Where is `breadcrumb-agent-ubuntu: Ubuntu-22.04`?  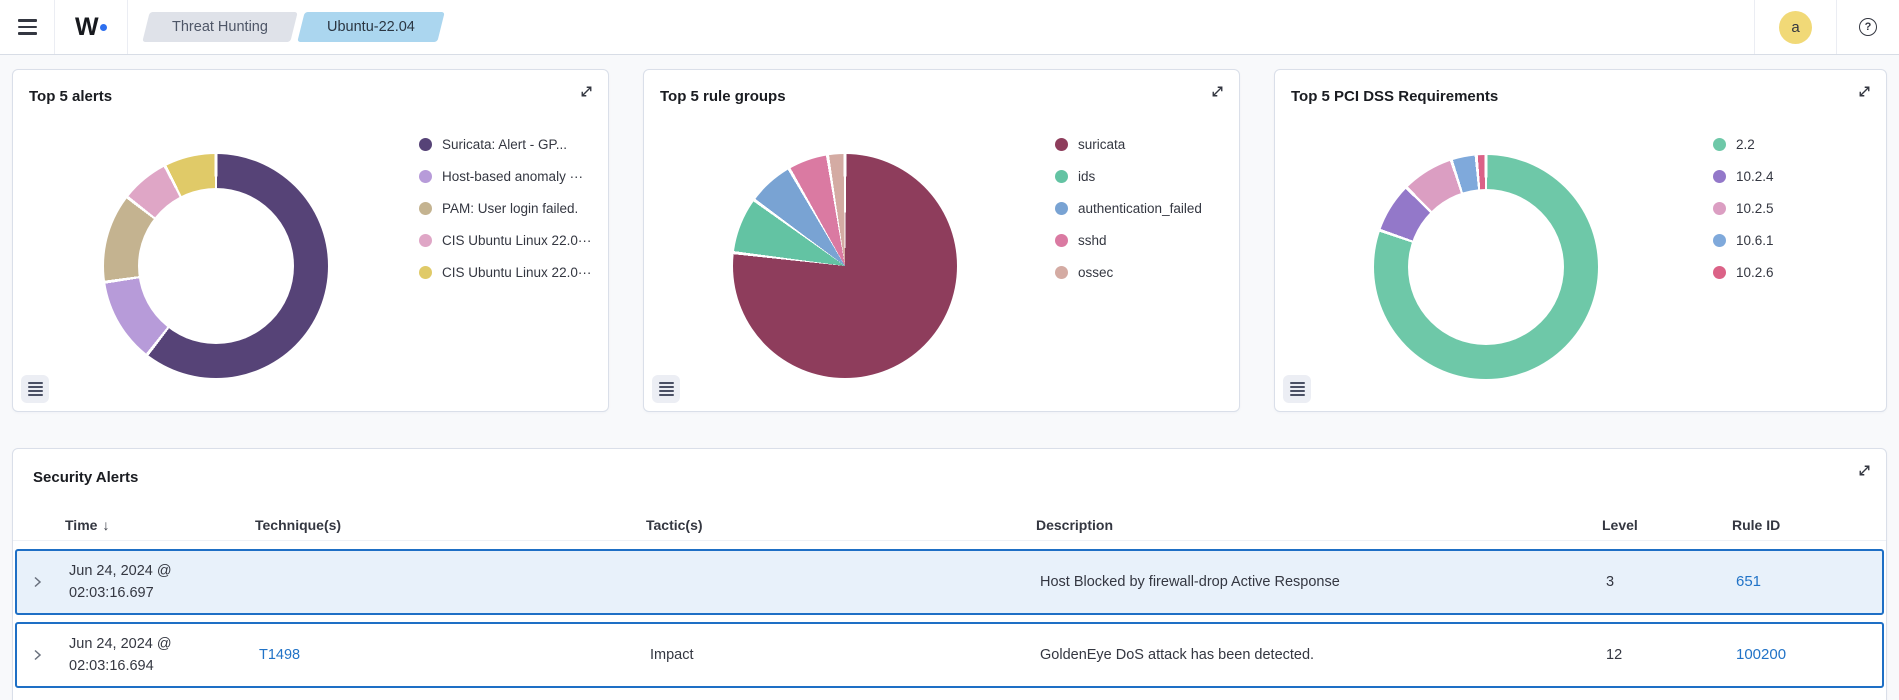
breadcrumb-agent-ubuntu: Ubuntu-22.04 is located at coordinates (371, 27).